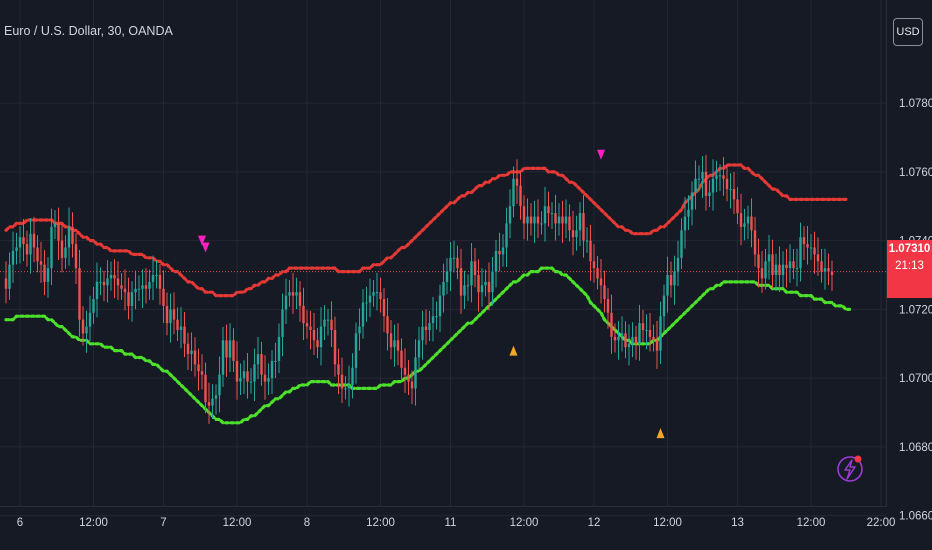 Image resolution: width=932 pixels, height=550 pixels. Describe the element at coordinates (915, 379) in the screenshot. I see `y-tick-label: 1.07000` at that location.